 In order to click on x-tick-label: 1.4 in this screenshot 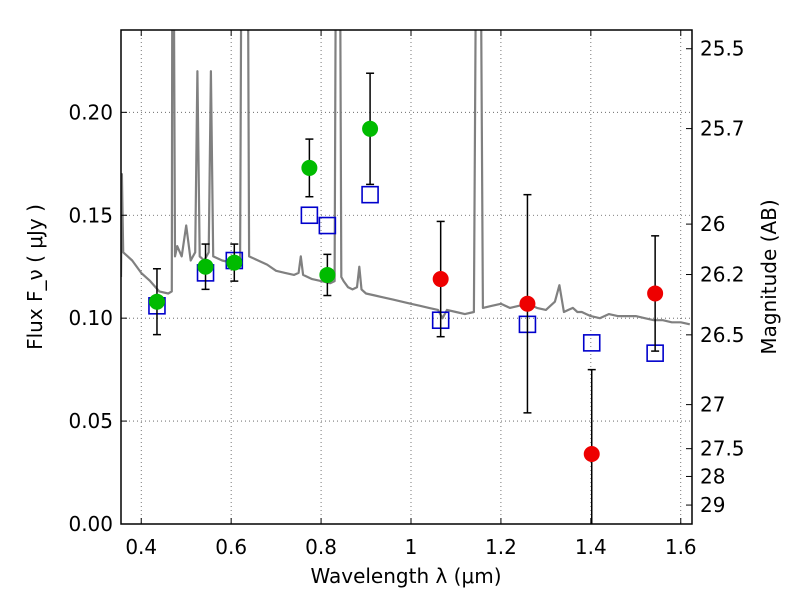, I will do `click(591, 547)`.